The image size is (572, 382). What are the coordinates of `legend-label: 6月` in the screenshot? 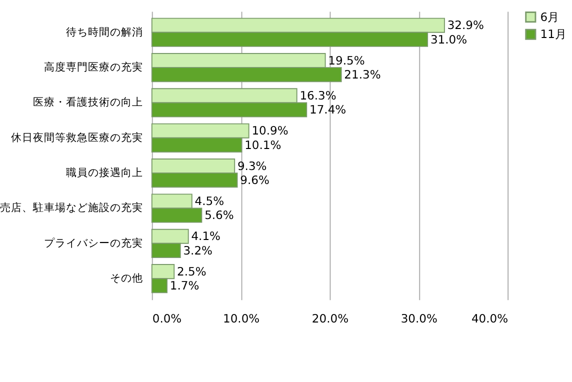 It's located at (550, 17).